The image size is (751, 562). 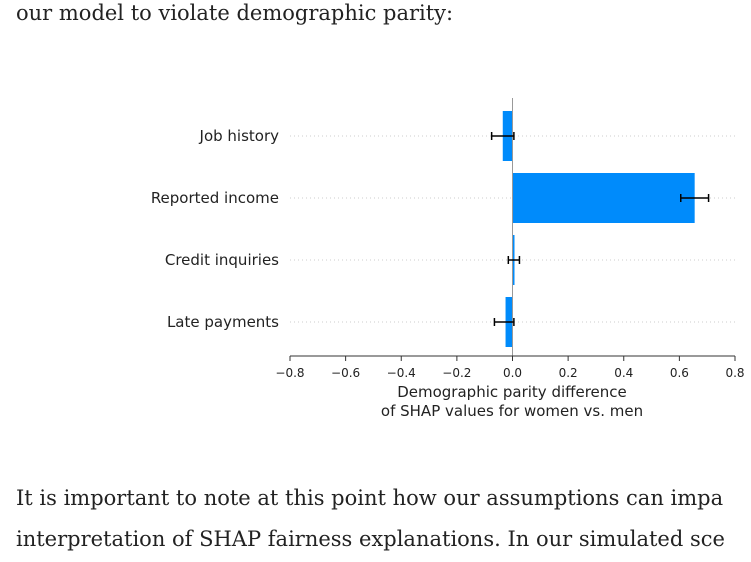 I want to click on x-axis-label-line-1: Demographic parity difference, so click(x=512, y=392).